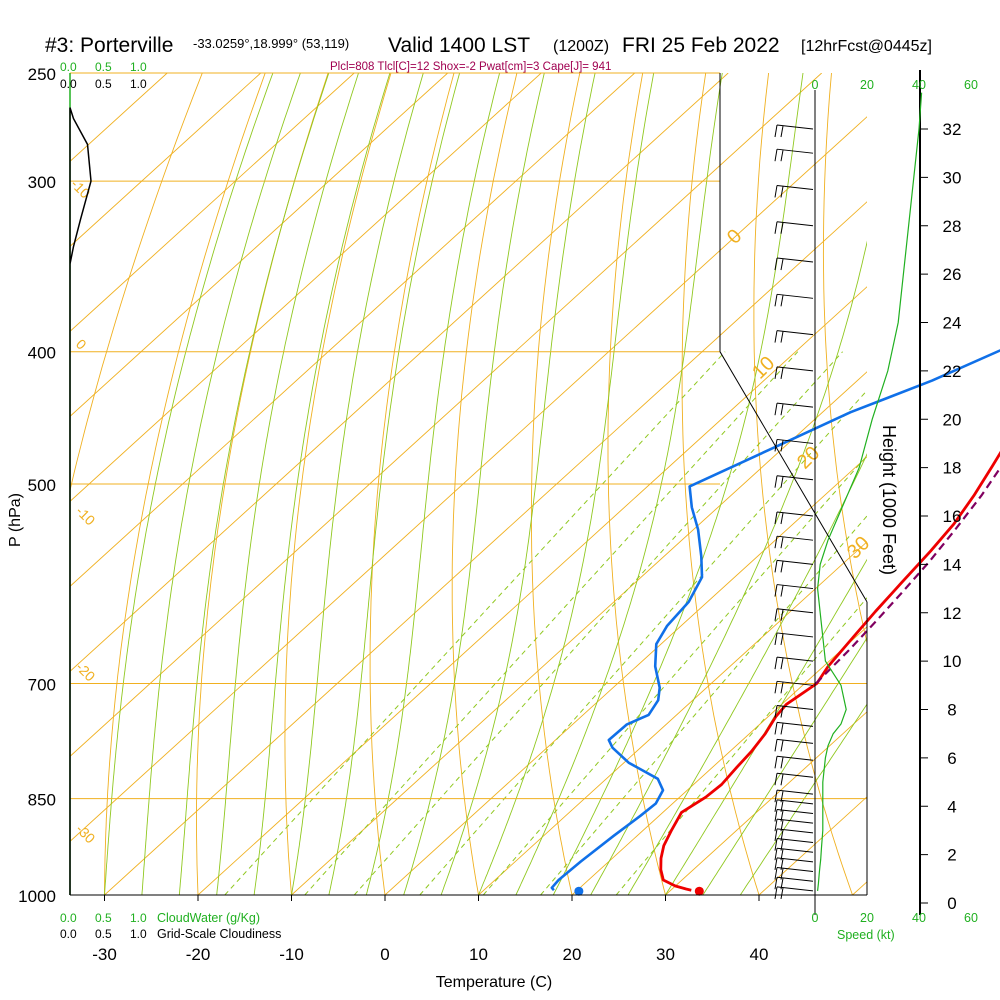  What do you see at coordinates (952, 129) in the screenshot?
I see `height-tick-label: 32` at bounding box center [952, 129].